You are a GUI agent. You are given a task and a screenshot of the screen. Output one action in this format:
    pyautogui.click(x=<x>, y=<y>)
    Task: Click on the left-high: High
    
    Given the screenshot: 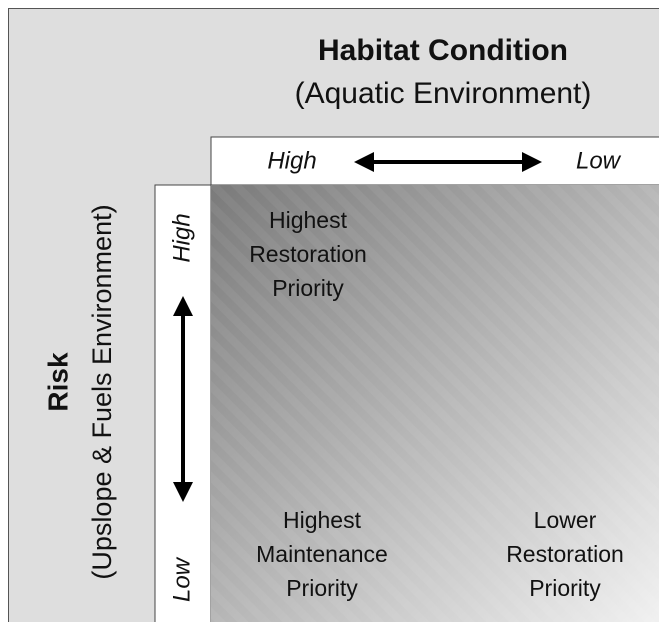 What is the action you would take?
    pyautogui.click(x=181, y=237)
    